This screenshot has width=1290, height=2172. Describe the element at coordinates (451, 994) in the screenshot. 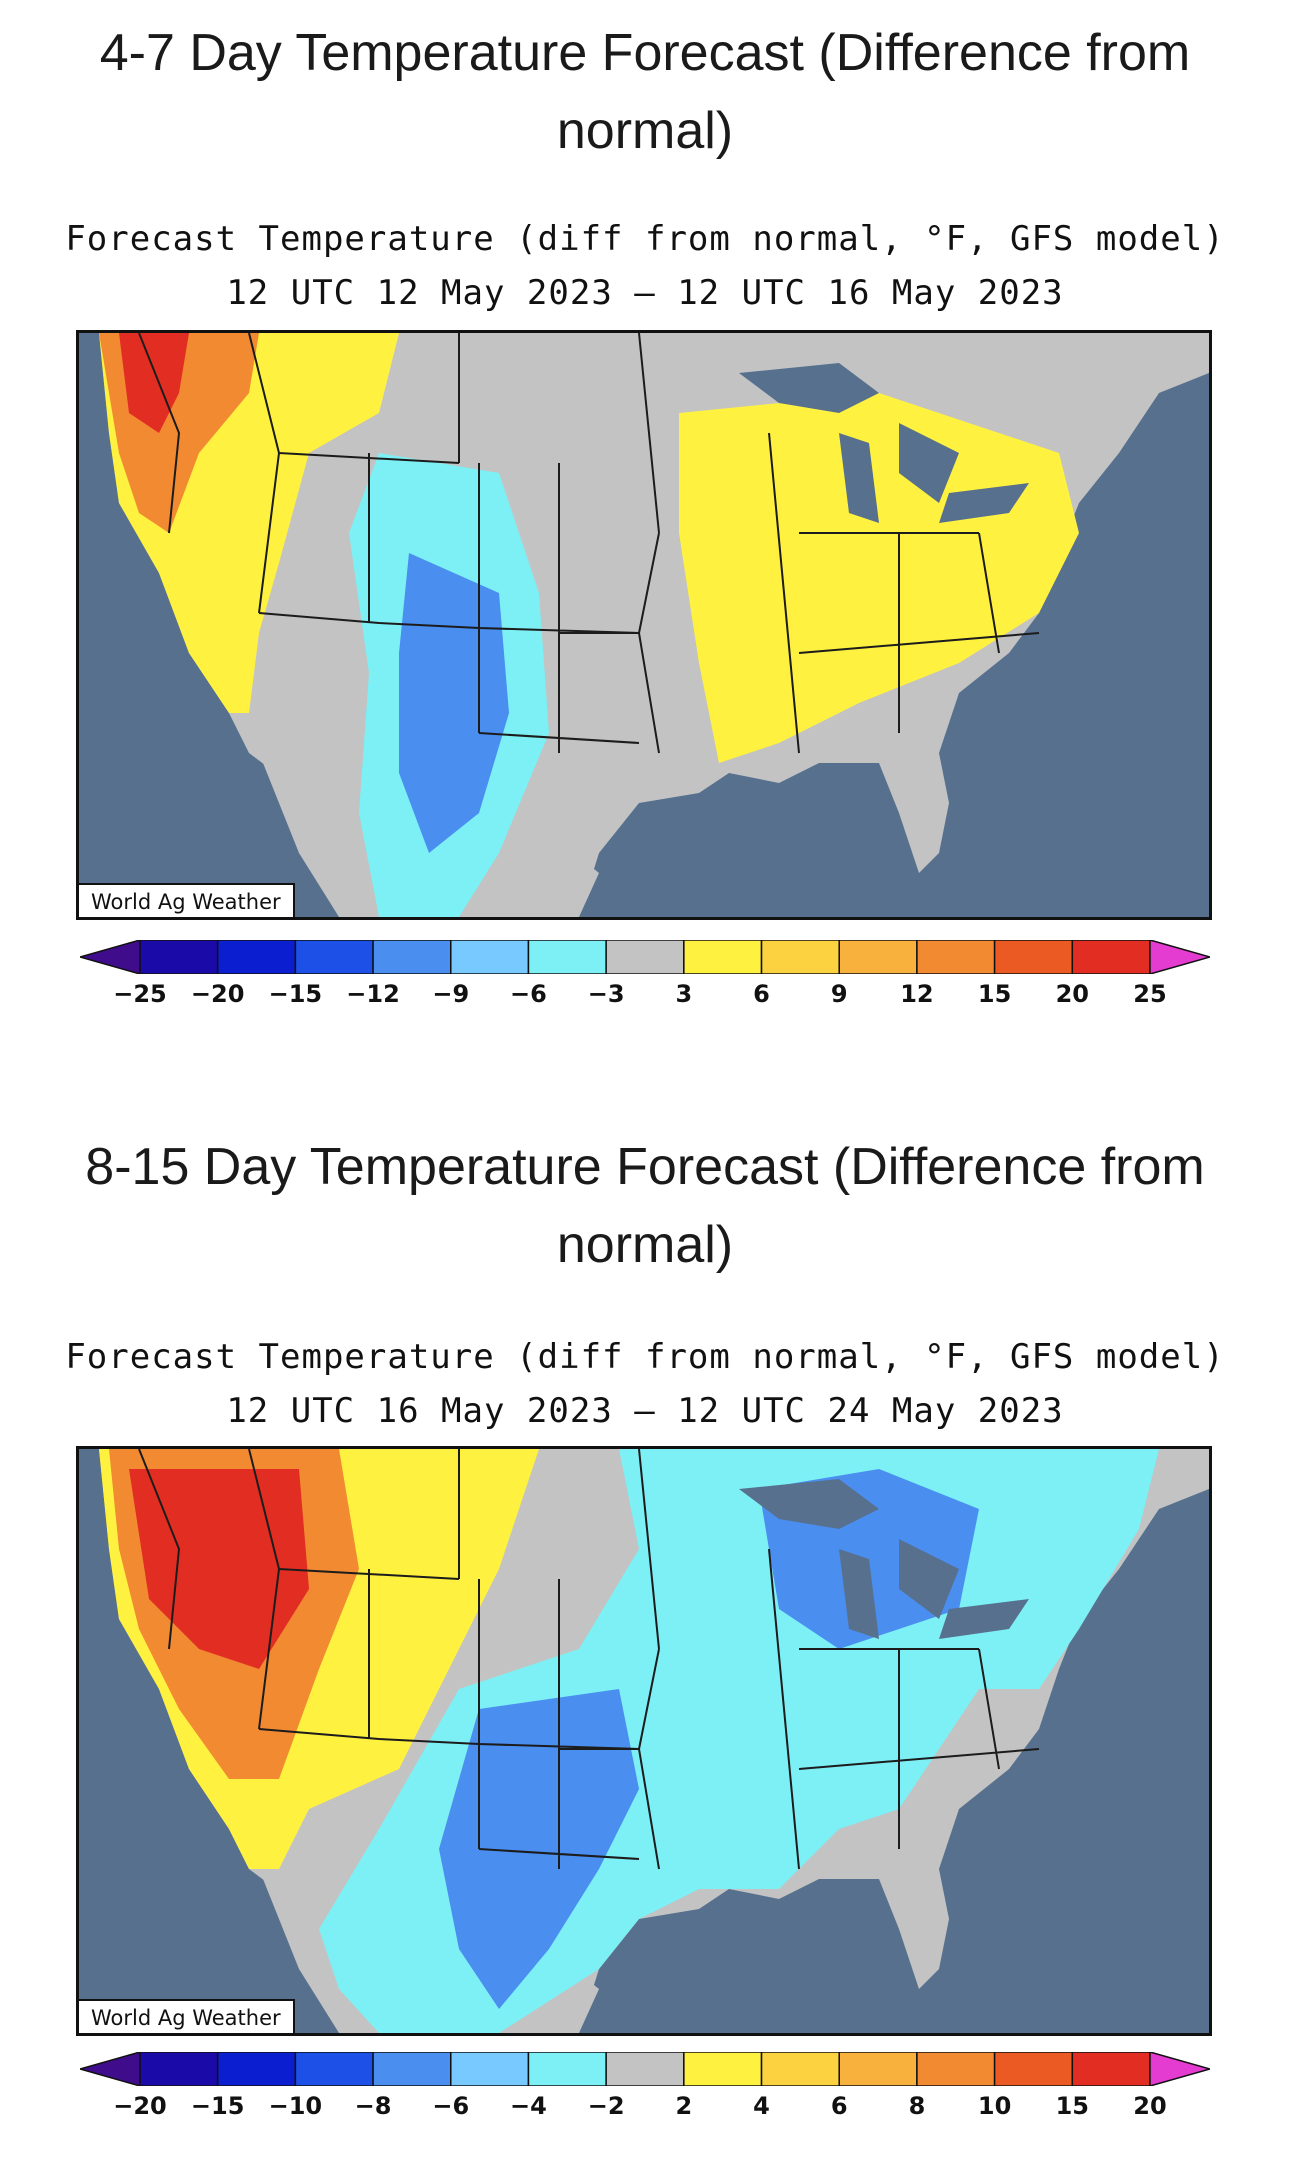

I see `colorbar-tick-label: −9` at that location.